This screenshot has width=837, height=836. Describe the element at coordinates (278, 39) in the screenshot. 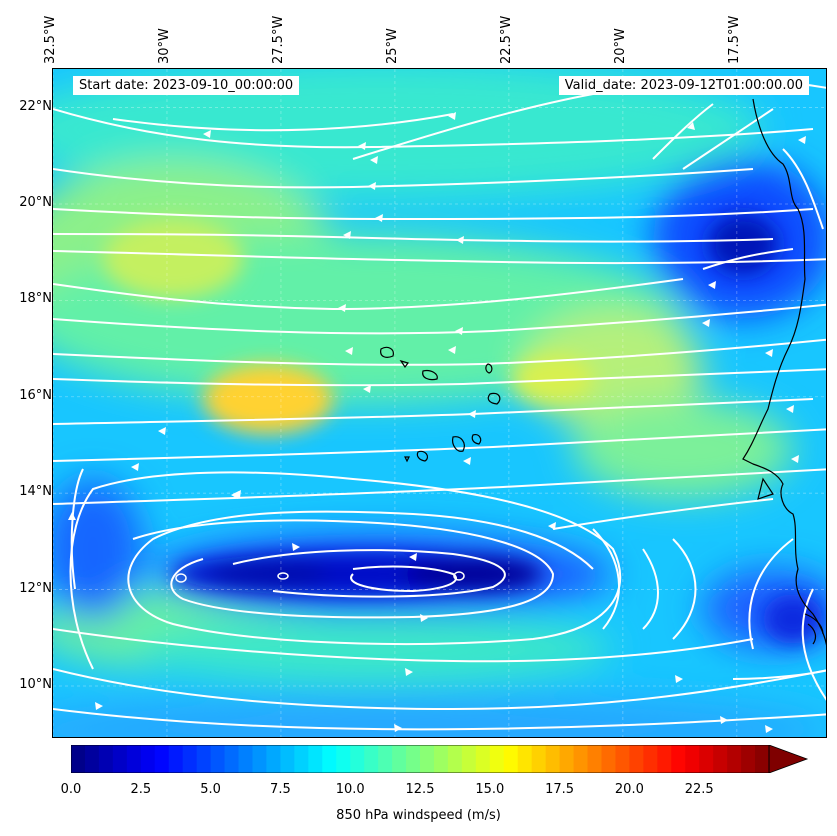

I see `longitude-label-text: 27.5°W` at that location.